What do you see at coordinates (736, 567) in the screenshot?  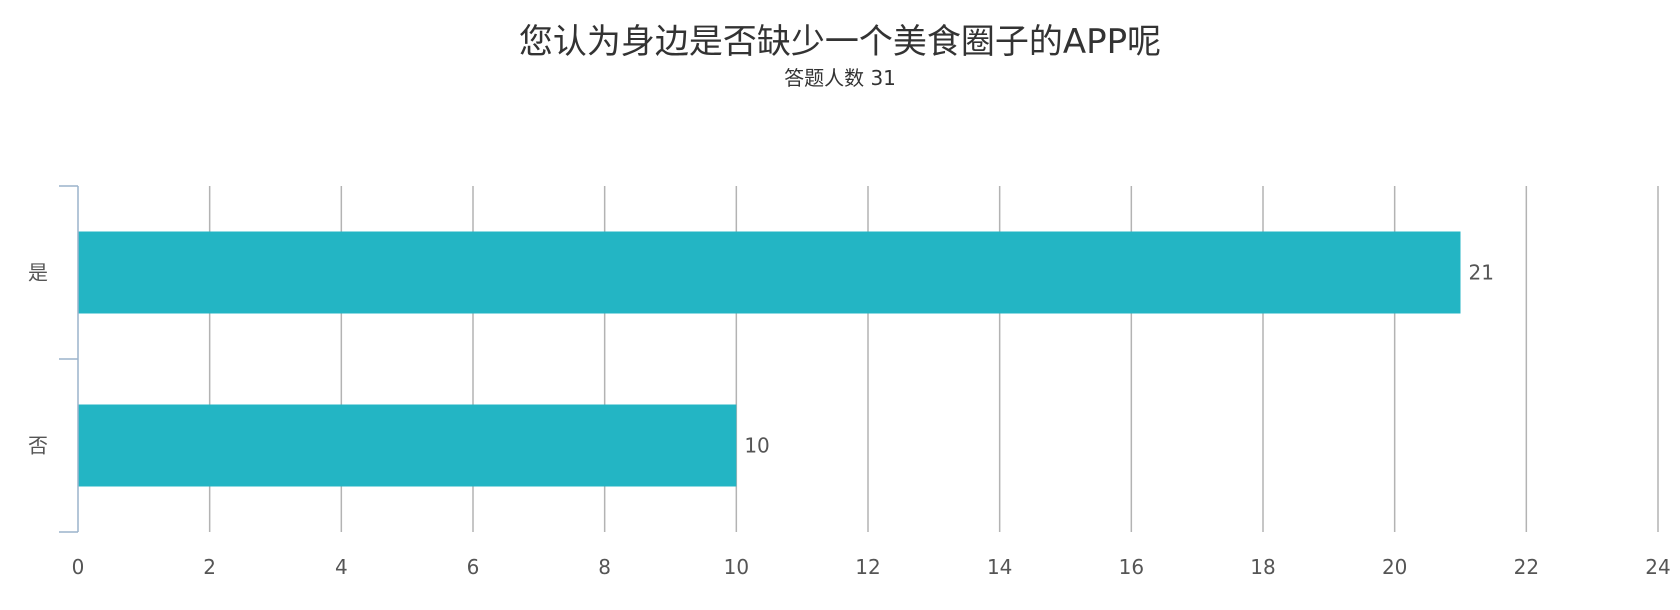 I see `x-tick-label: 10` at bounding box center [736, 567].